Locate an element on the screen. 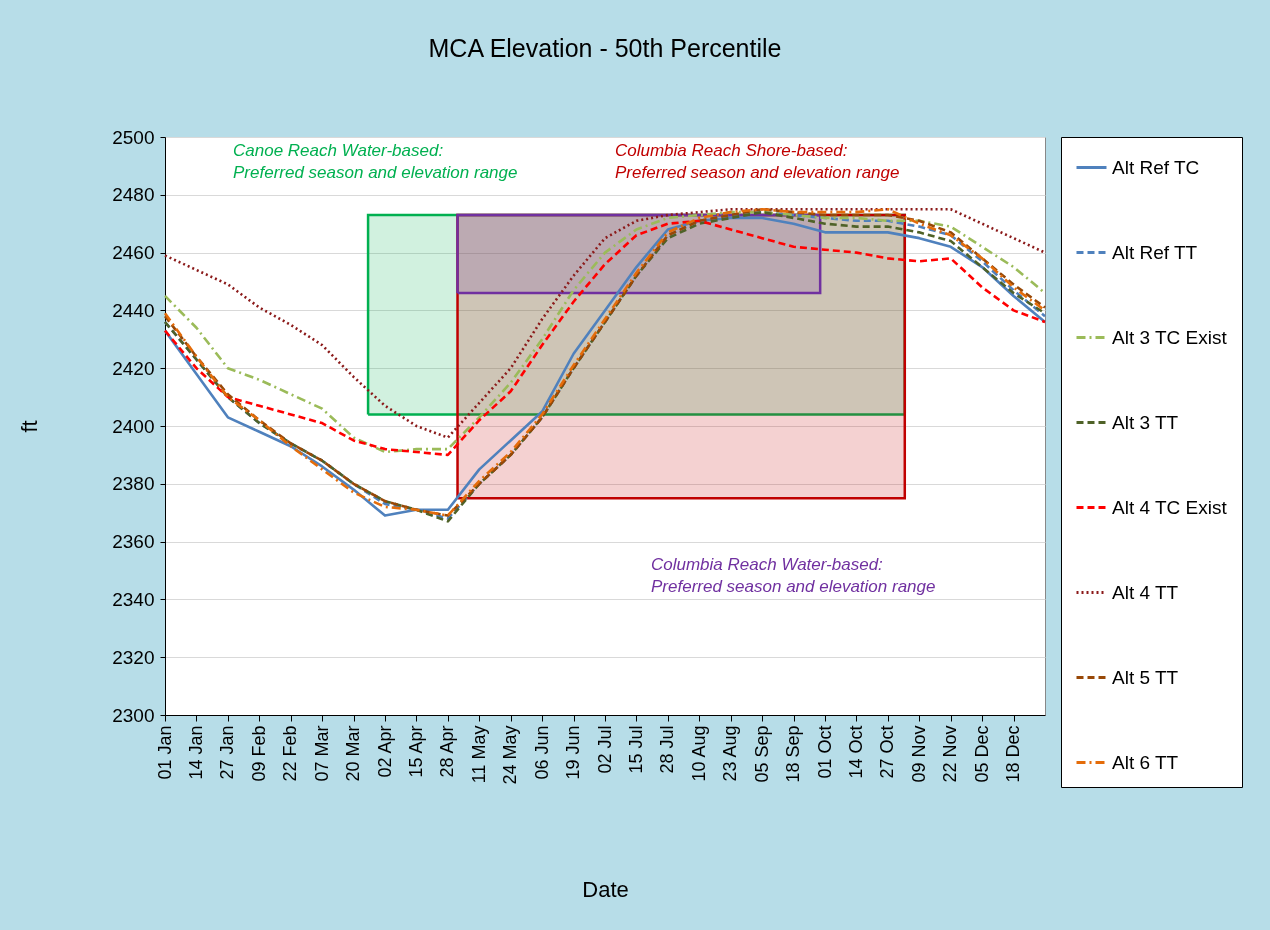 The height and width of the screenshot is (930, 1270). y-axis-title: ft is located at coordinates (30, 426).